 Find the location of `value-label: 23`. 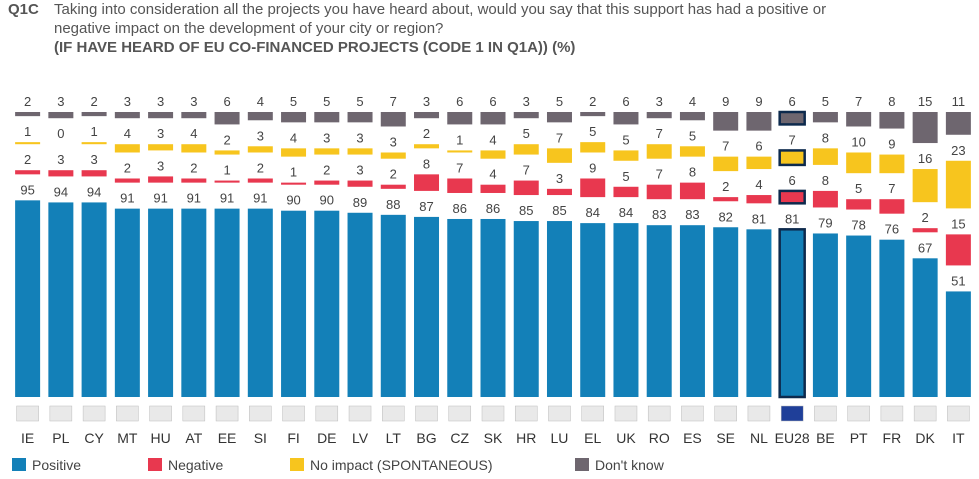

value-label: 23 is located at coordinates (958, 150).